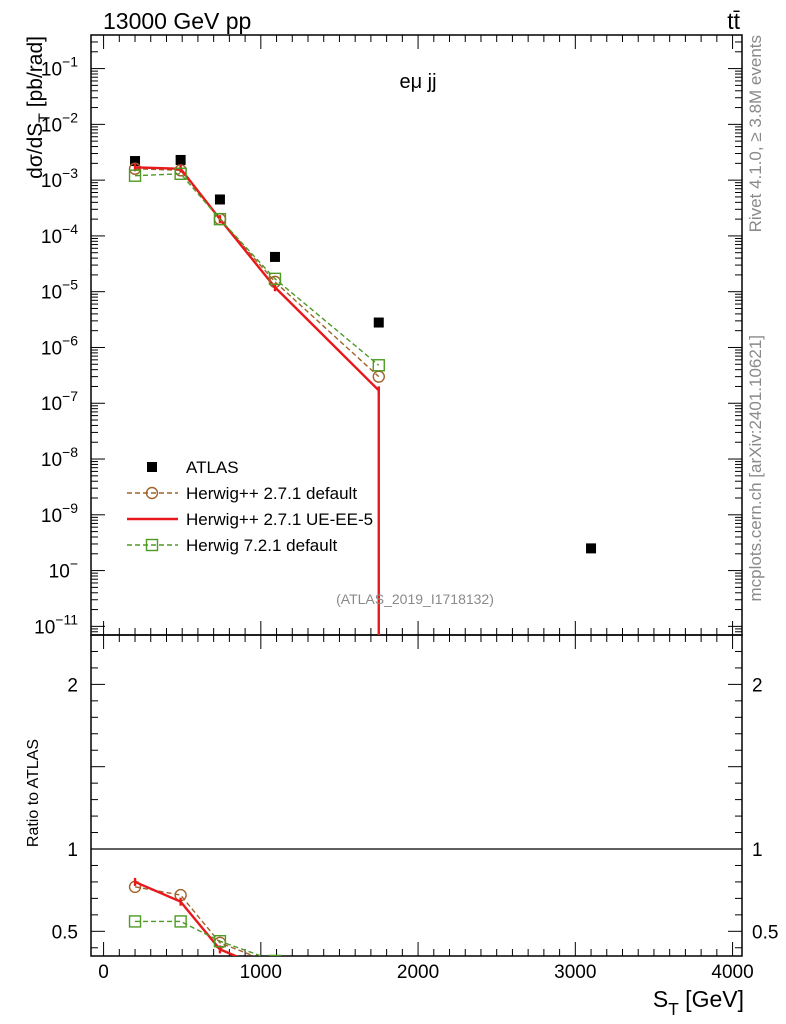 The width and height of the screenshot is (786, 1024). What do you see at coordinates (418, 972) in the screenshot?
I see `x-tick-label: 2000` at bounding box center [418, 972].